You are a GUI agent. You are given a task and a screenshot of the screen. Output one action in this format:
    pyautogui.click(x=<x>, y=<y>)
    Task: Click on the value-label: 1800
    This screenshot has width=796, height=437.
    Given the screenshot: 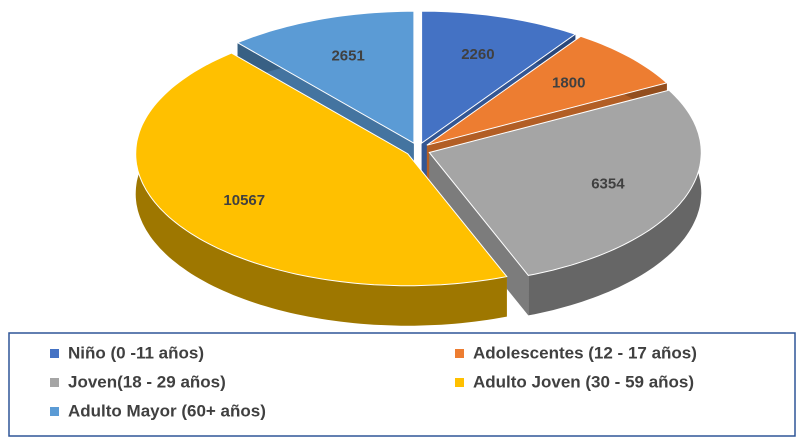 What is the action you would take?
    pyautogui.click(x=568, y=83)
    